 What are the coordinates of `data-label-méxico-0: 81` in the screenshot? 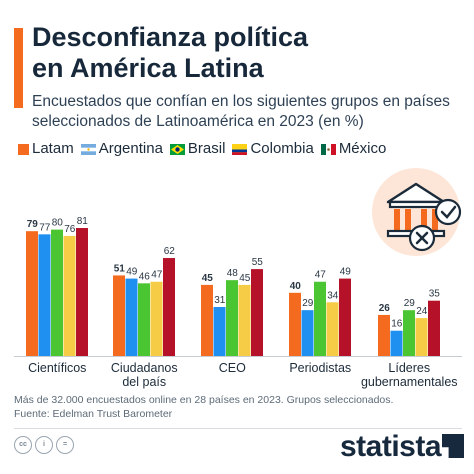 It's located at (83, 221).